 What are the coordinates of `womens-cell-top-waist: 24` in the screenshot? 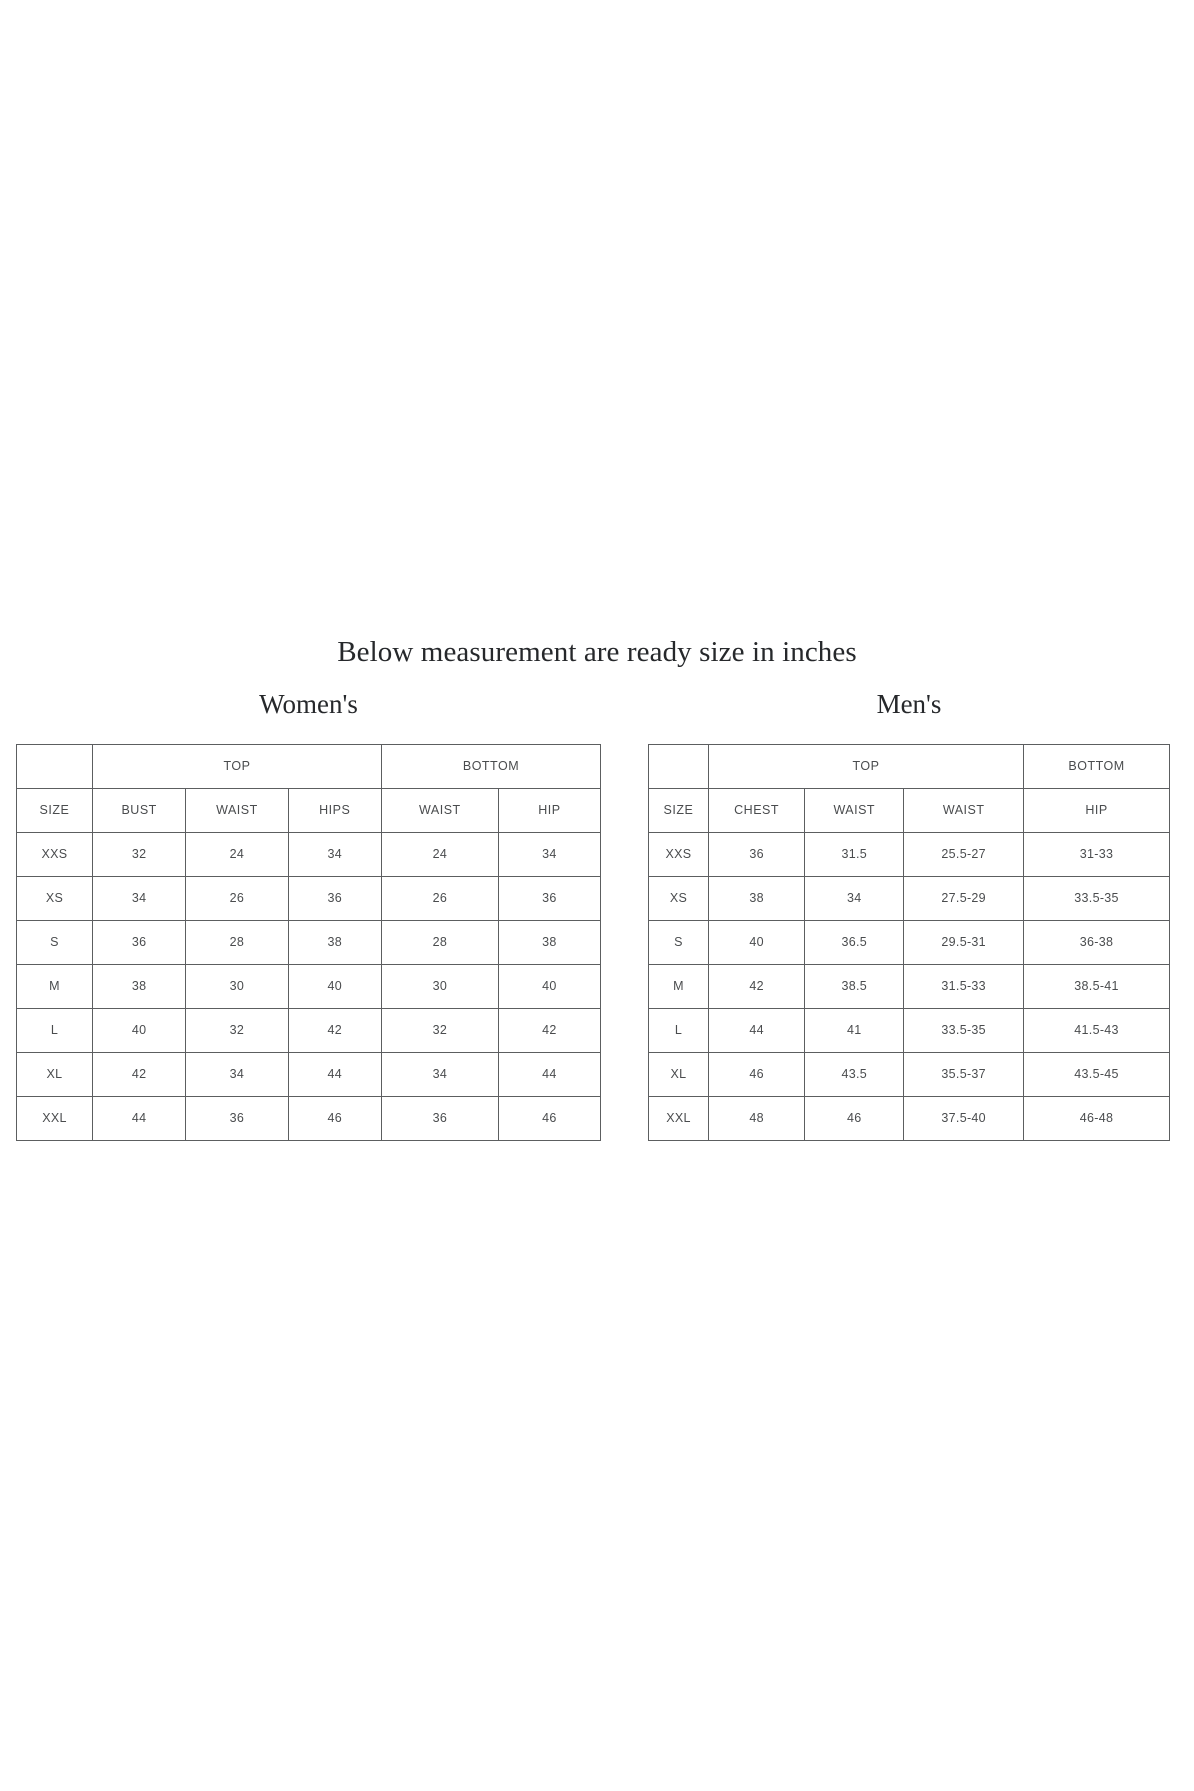 It's located at (237, 854).